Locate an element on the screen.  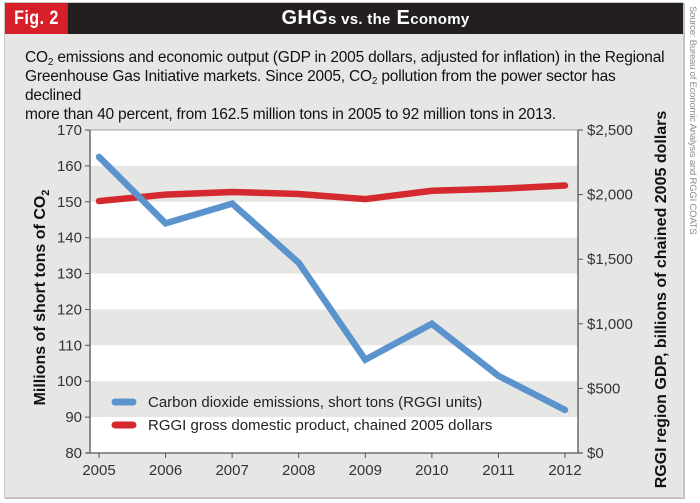
title-part: s is located at coordinates (332, 19).